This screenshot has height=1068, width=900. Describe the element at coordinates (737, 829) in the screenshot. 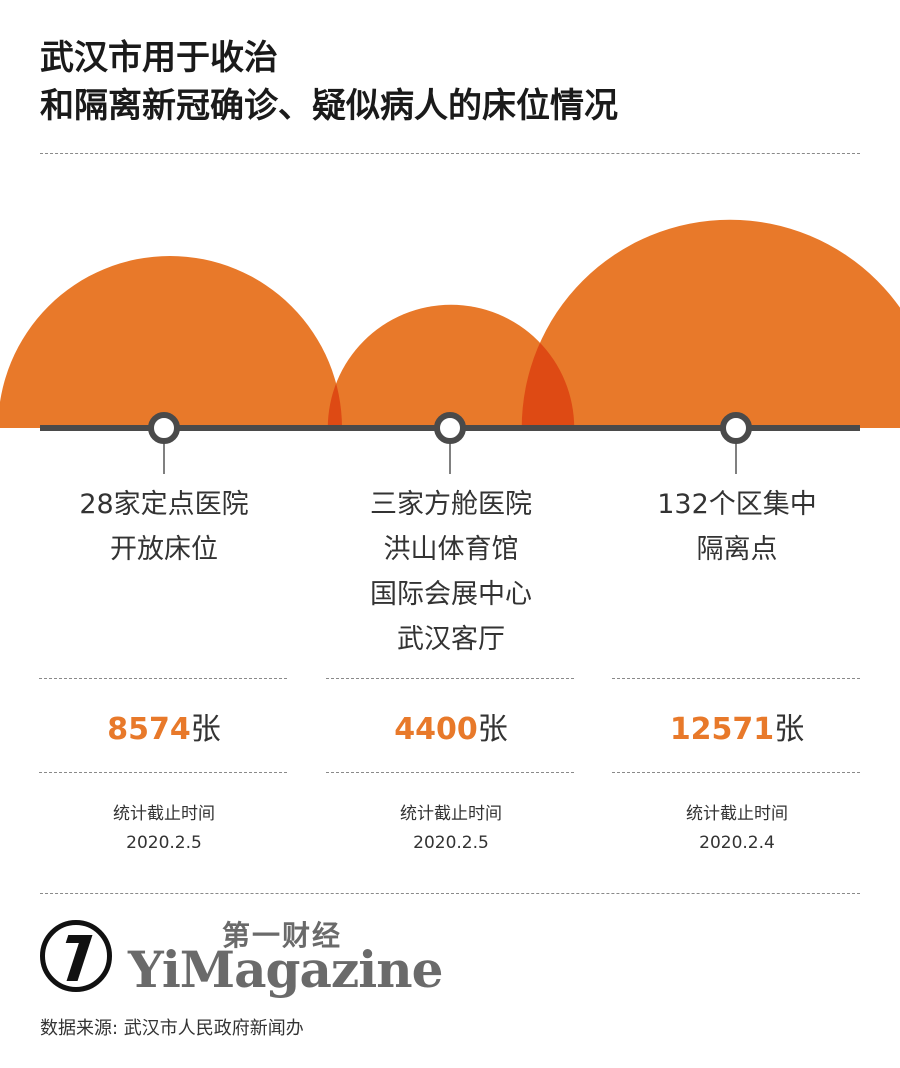

I see `isolation-note: 统计截止时间 2020.2.4` at that location.